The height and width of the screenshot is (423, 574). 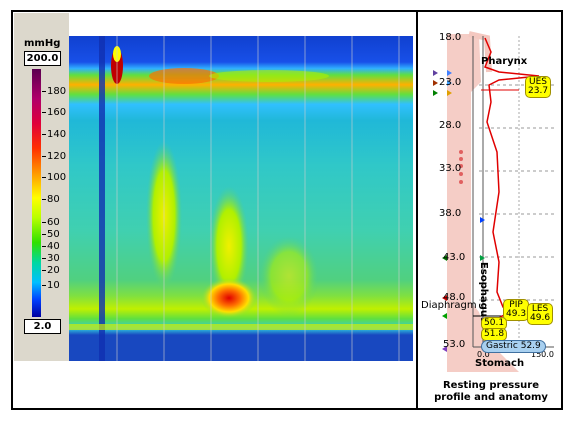 I want to click on scale-max-field: 200.0, so click(x=42, y=58).